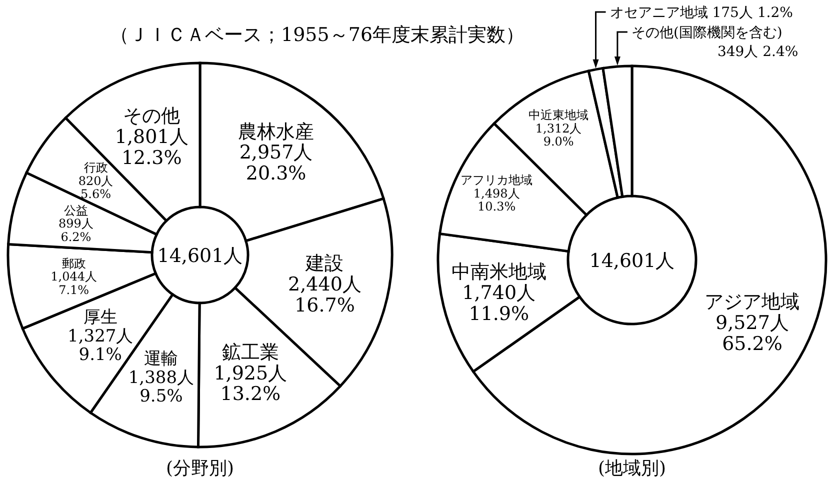  Describe the element at coordinates (632, 468) in the screenshot. I see `text: (地域別)` at that location.